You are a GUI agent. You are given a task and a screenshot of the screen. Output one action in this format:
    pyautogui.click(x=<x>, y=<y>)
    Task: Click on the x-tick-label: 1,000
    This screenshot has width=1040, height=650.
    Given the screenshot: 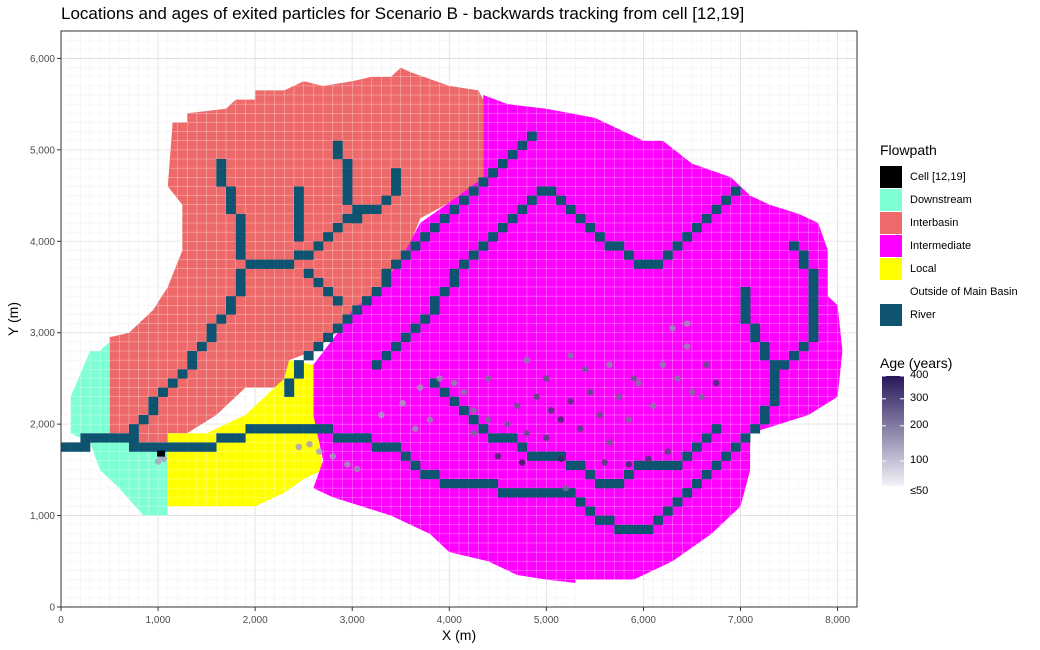 What is the action you would take?
    pyautogui.click(x=158, y=620)
    